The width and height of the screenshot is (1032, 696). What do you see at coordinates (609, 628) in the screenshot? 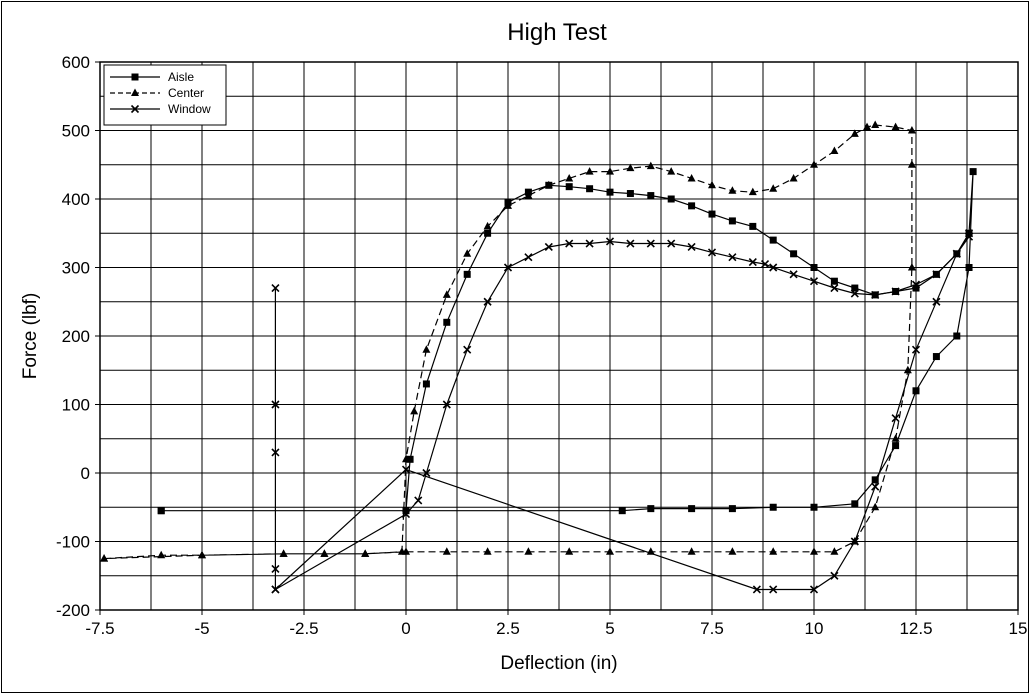
I see `x-tick-label: 5` at bounding box center [609, 628].